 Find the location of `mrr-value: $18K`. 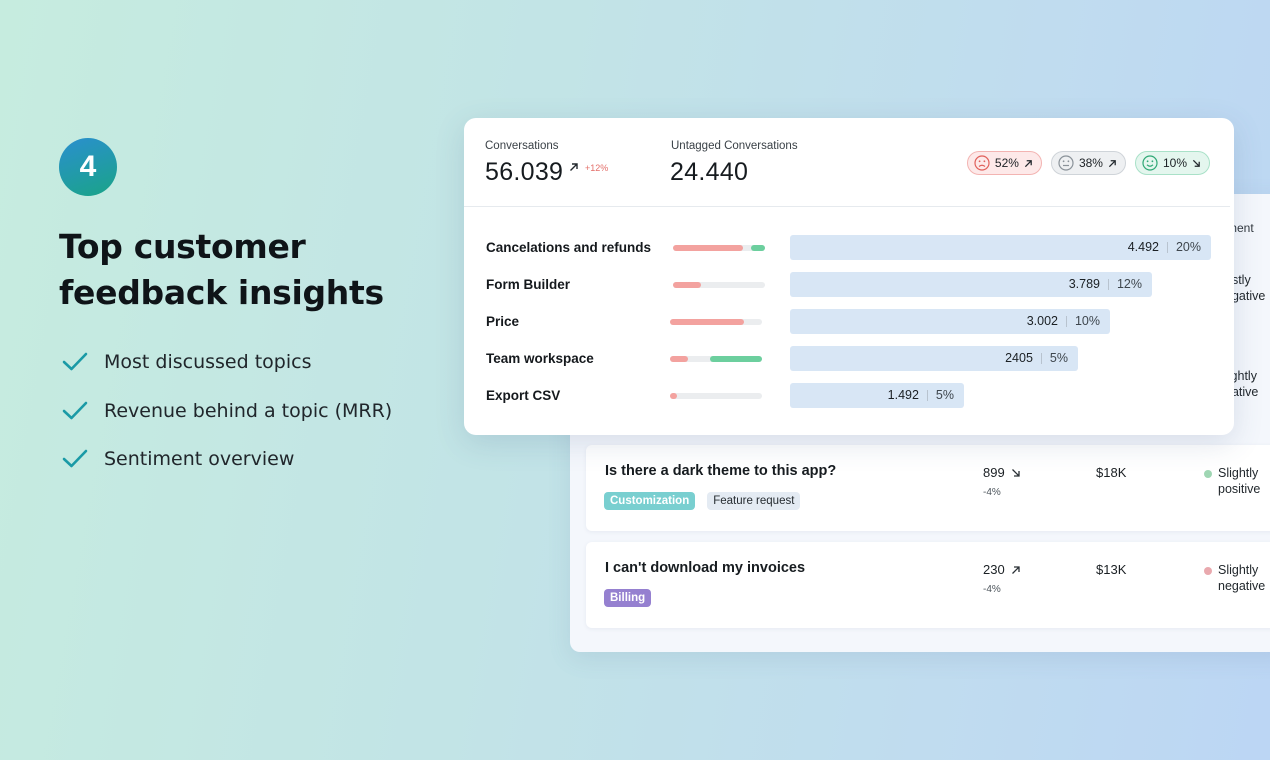

mrr-value: $18K is located at coordinates (1111, 472).